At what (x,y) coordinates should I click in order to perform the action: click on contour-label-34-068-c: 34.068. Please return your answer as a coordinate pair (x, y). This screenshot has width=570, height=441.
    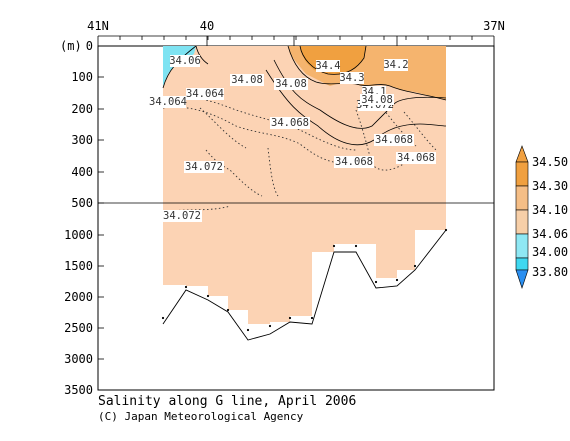
    Looking at the image, I should click on (354, 162).